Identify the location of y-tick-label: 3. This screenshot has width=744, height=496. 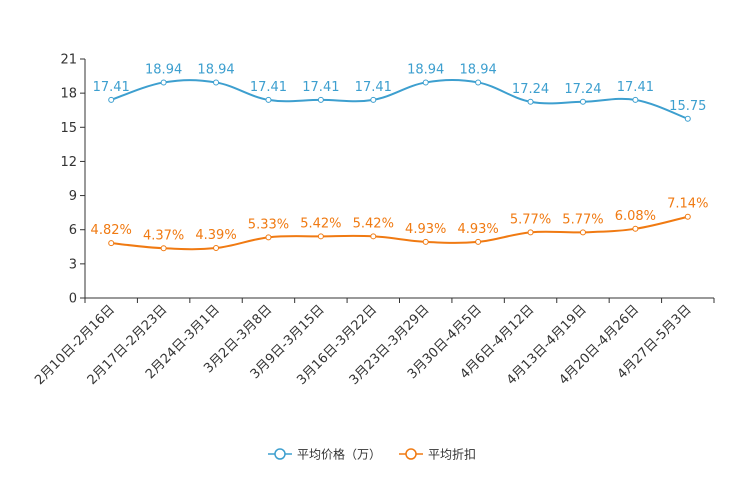
(73, 264).